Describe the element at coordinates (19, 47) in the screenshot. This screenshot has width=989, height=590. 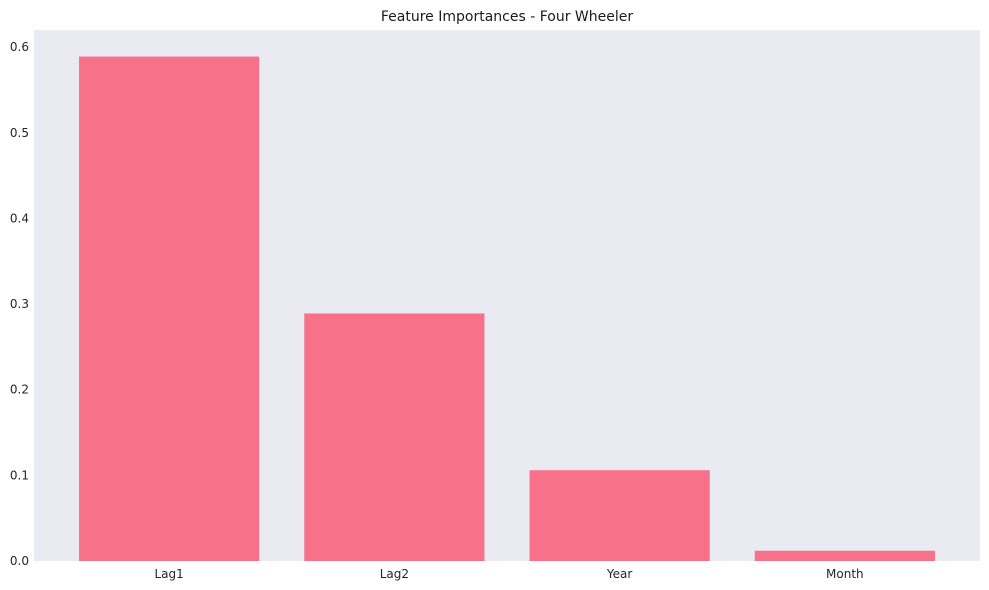
I see `y-tick-label: 0.6` at that location.